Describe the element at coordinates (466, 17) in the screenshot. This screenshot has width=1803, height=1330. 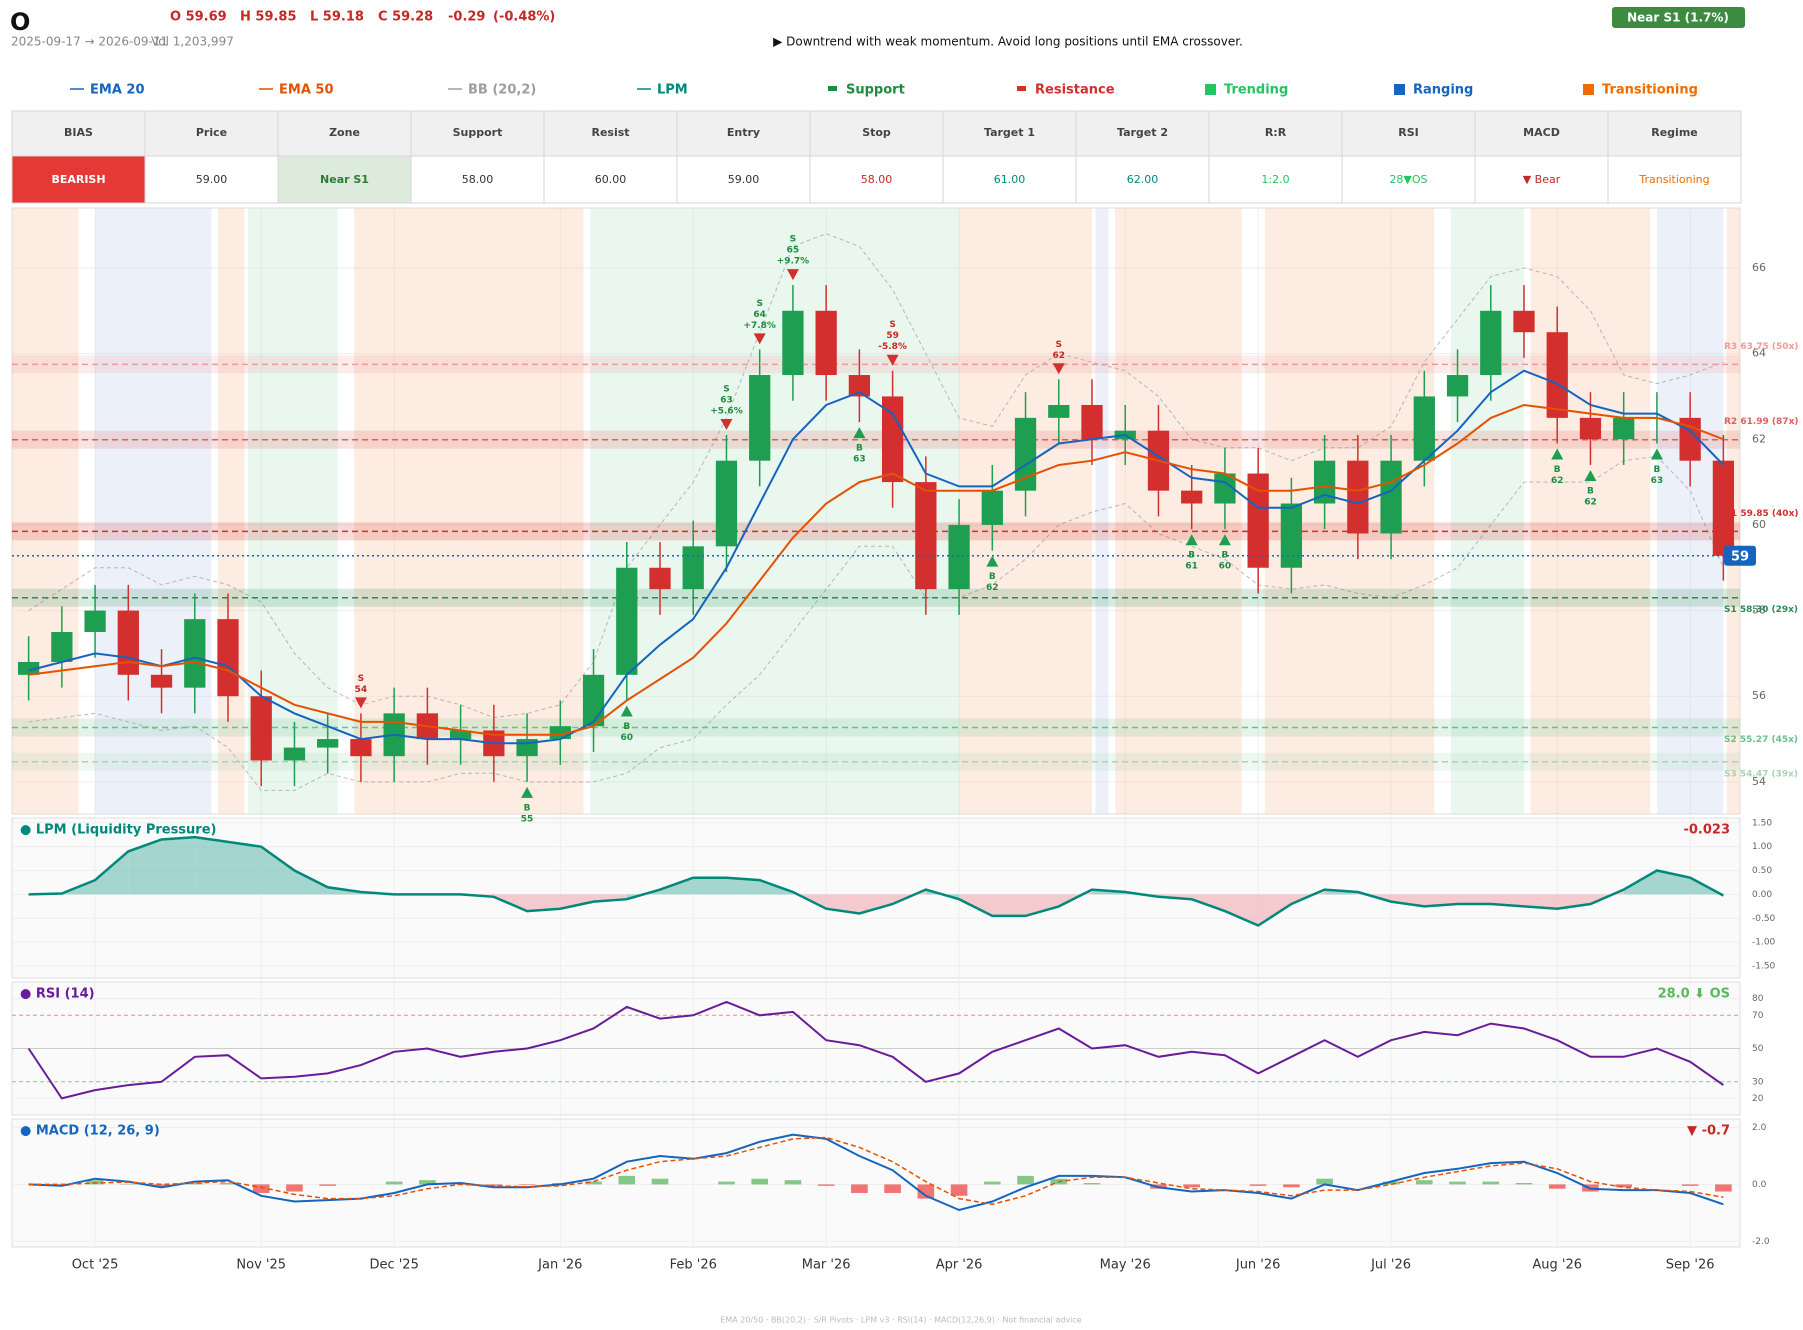
I see `ohlc-value: -0.29` at that location.